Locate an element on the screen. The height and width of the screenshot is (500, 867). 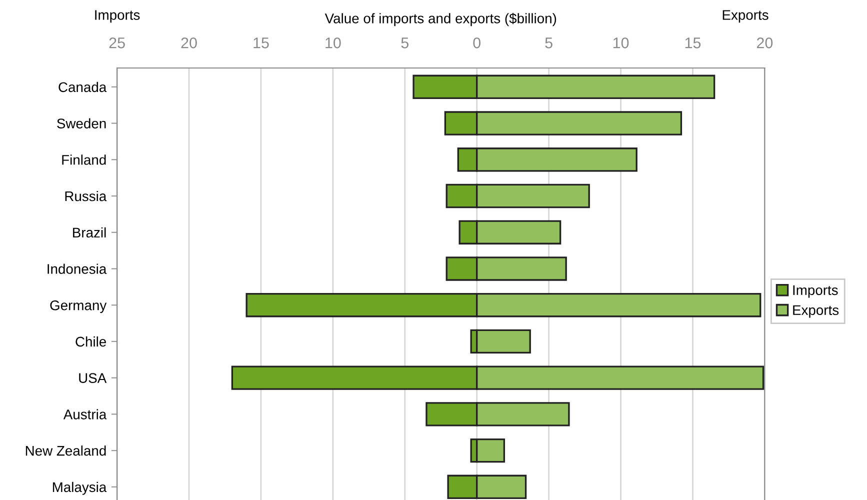
y-tick-label: Austria is located at coordinates (85, 414).